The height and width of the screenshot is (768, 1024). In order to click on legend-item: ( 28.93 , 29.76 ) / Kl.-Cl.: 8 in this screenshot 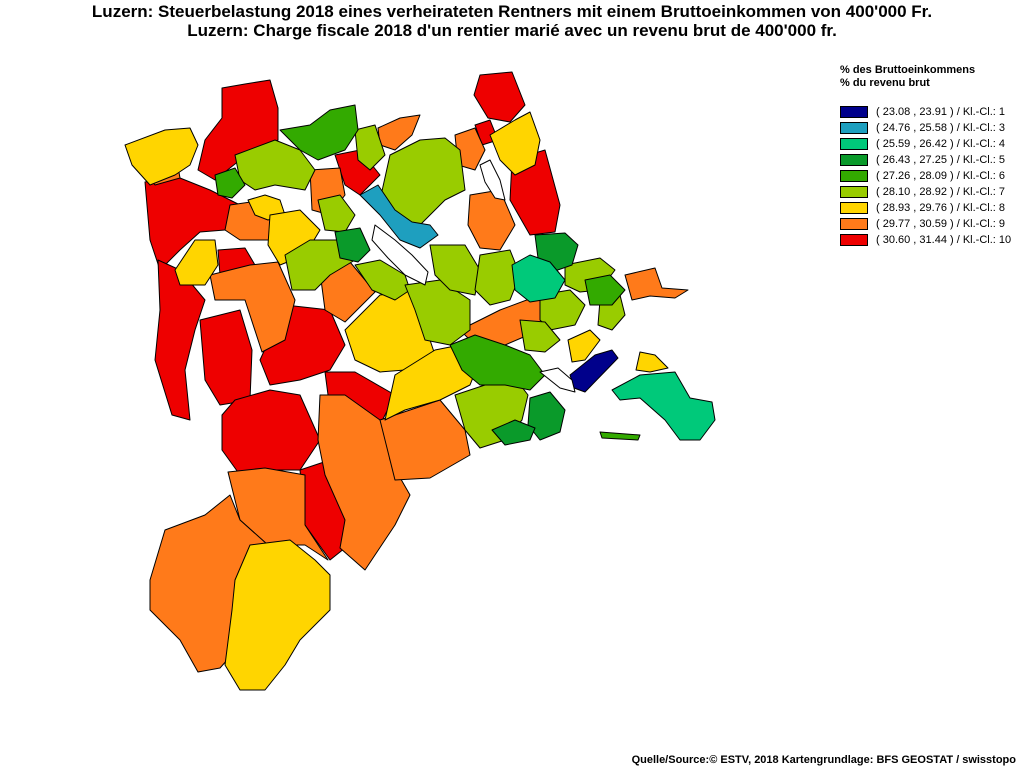, I will do `click(932, 208)`.